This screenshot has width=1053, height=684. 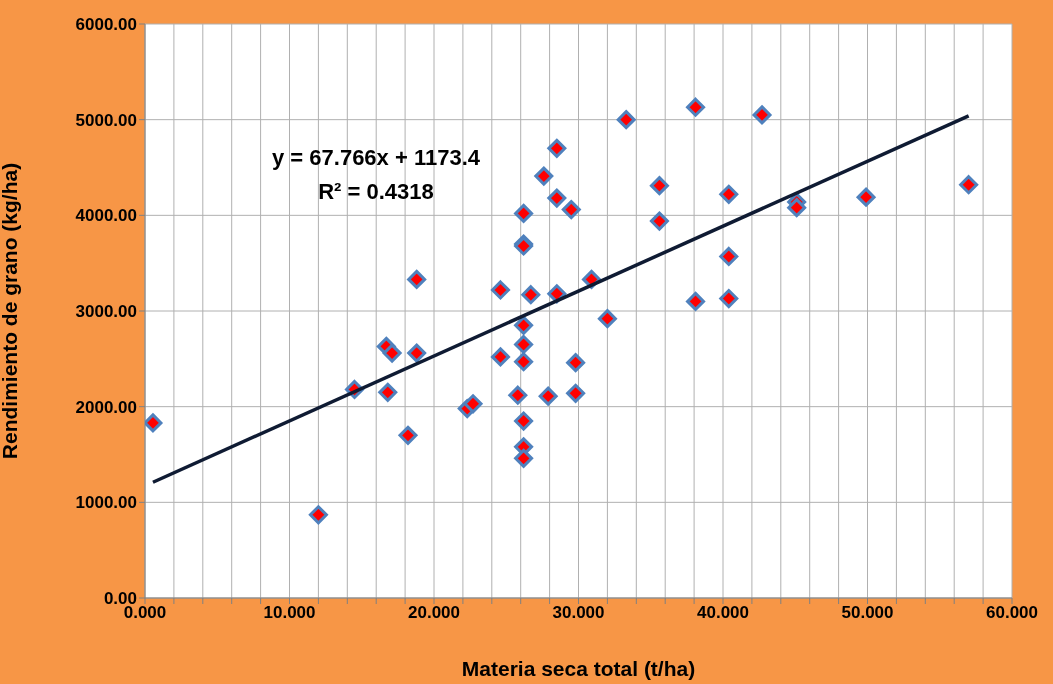 What do you see at coordinates (376, 191) in the screenshot?
I see `annotation: R² = 0.4318` at bounding box center [376, 191].